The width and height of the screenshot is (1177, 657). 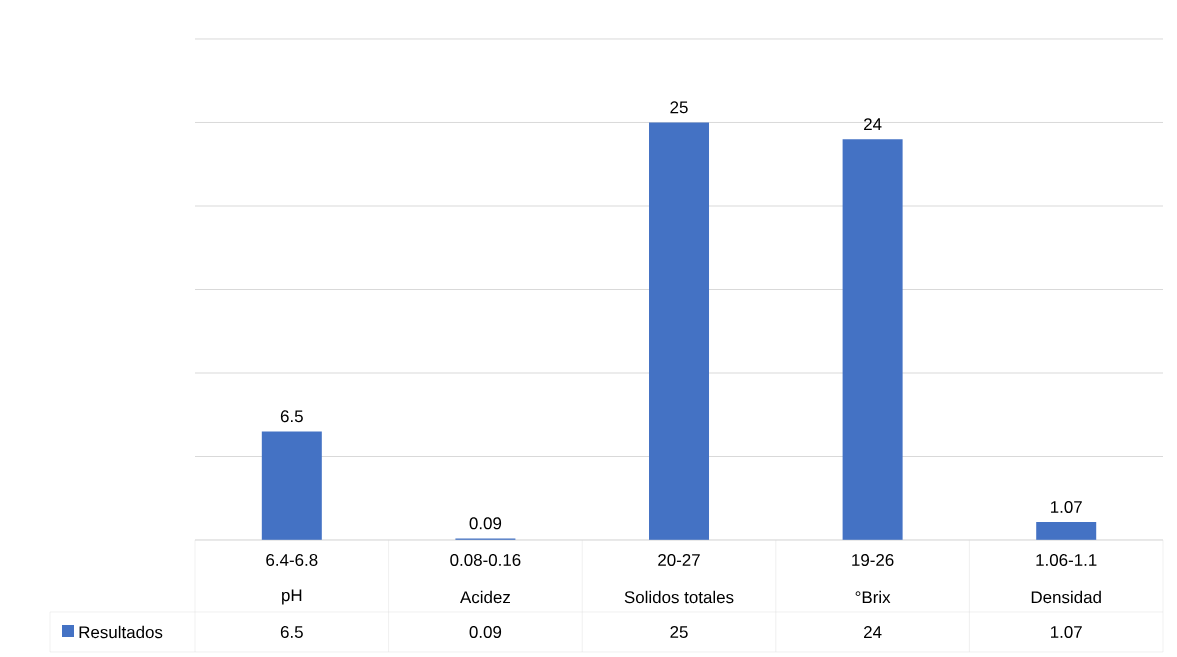 What do you see at coordinates (292, 559) in the screenshot?
I see `text: 6.4-6.8` at bounding box center [292, 559].